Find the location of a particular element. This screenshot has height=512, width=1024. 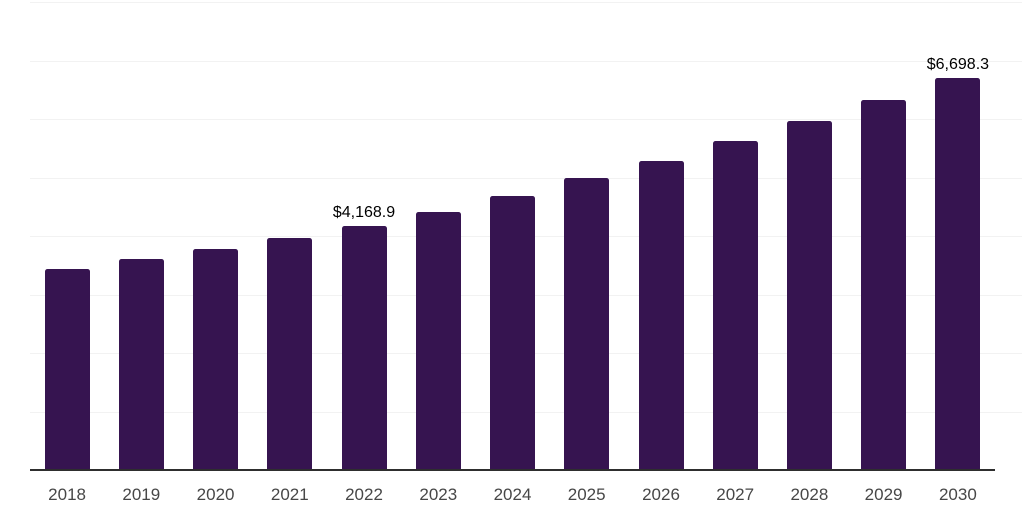

bar-2018 is located at coordinates (67, 369).